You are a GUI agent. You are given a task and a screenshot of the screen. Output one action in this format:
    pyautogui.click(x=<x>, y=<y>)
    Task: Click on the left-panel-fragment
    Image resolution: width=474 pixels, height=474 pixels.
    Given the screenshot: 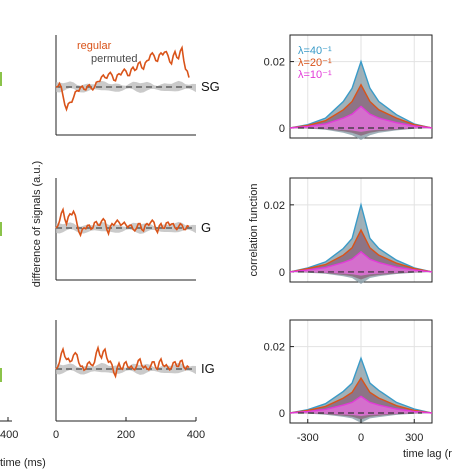 What is the action you would take?
    pyautogui.click(x=6, y=247)
    